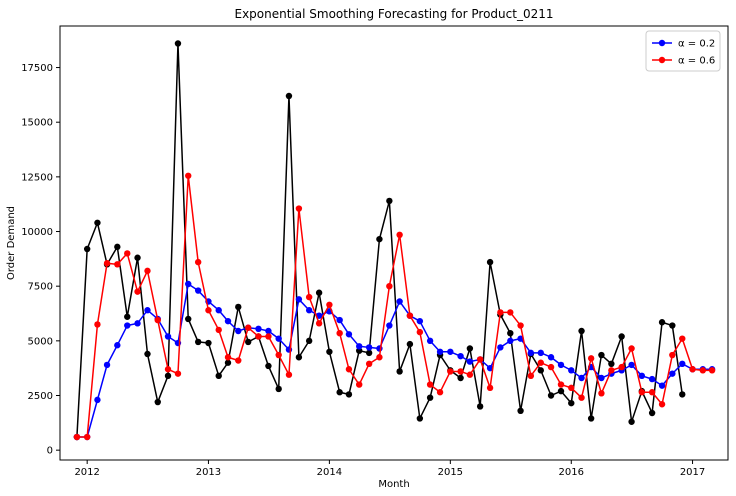 The image size is (736, 496). What do you see at coordinates (389, 469) in the screenshot?
I see `x-axis-ticks: 2012 2013 2014 2015 2016 2017` at bounding box center [389, 469].